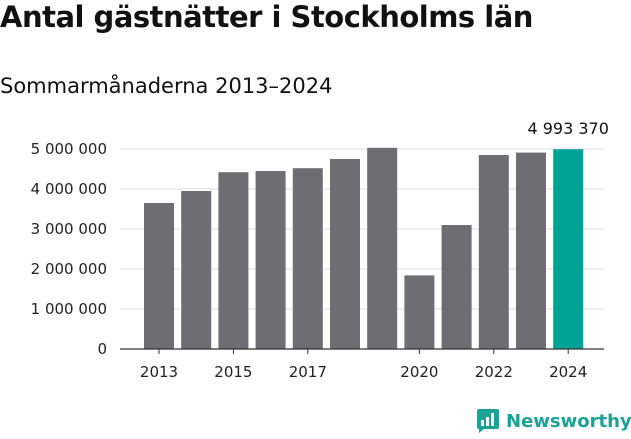  I want to click on bar-chart-speech-icon, so click(488, 421).